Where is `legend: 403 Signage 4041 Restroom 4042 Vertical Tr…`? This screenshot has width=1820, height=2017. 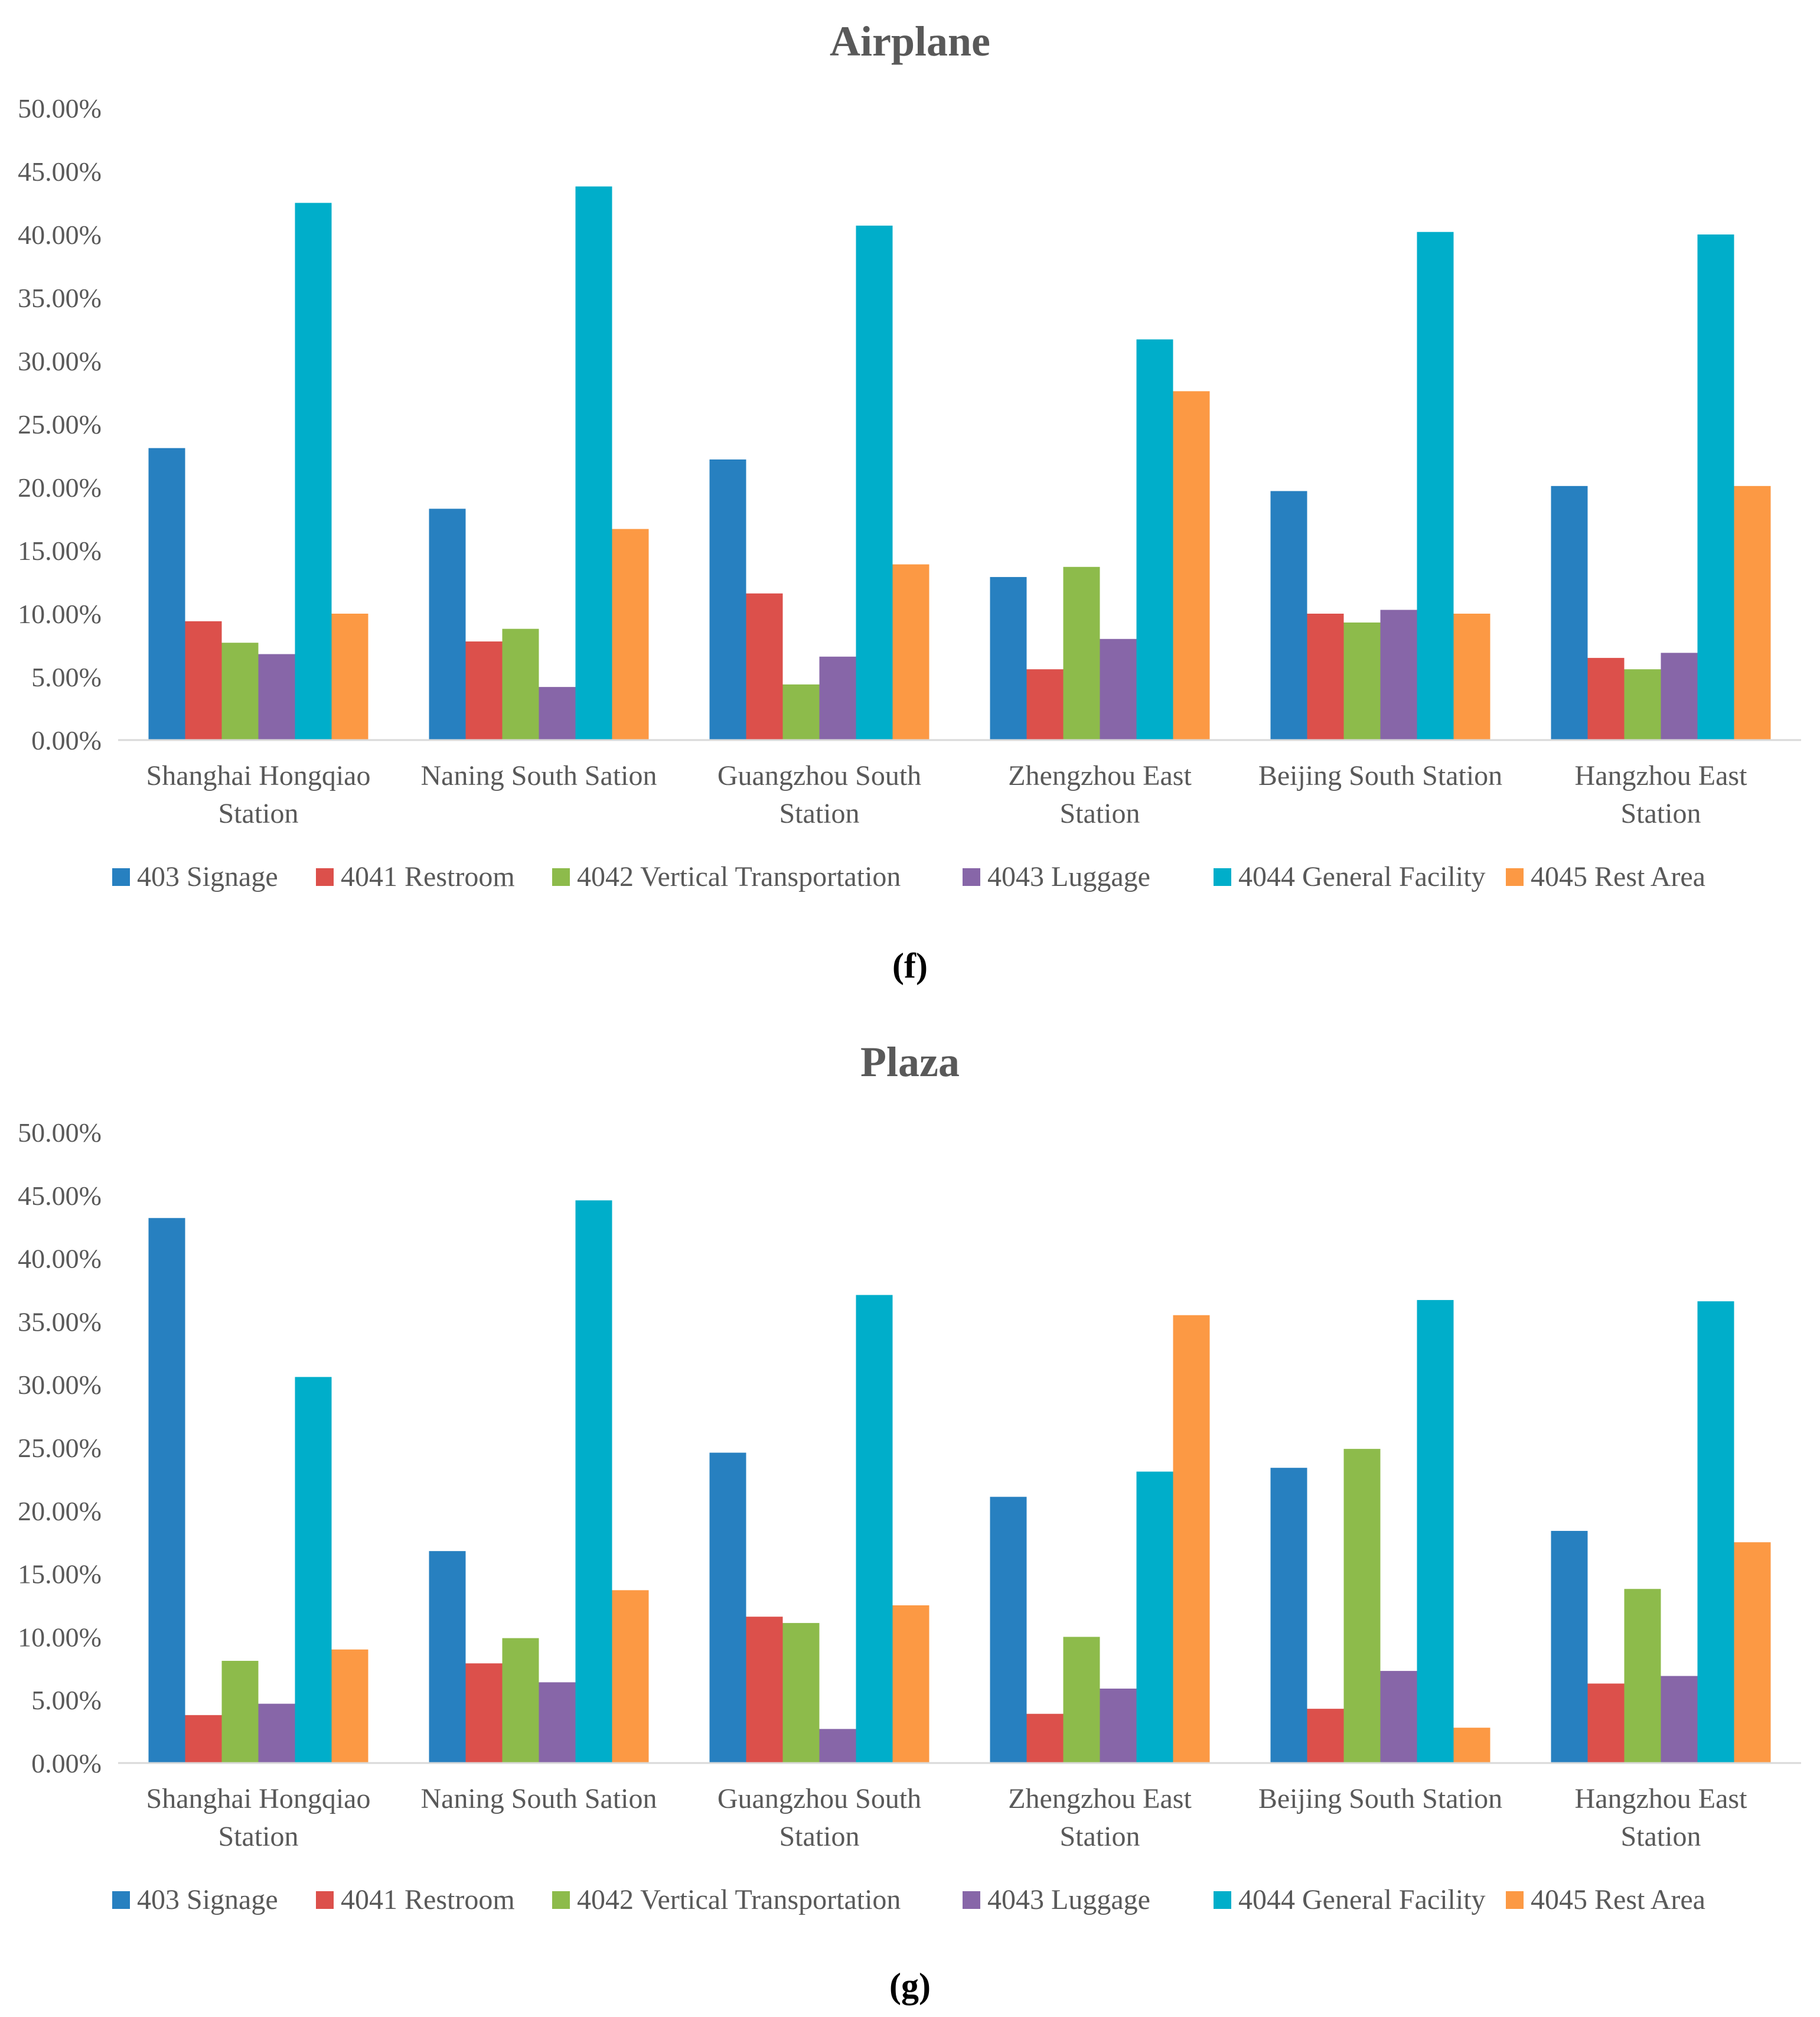
legend: 403 Signage 4041 Restroom 4042 Vertical Tr… is located at coordinates (908, 876).